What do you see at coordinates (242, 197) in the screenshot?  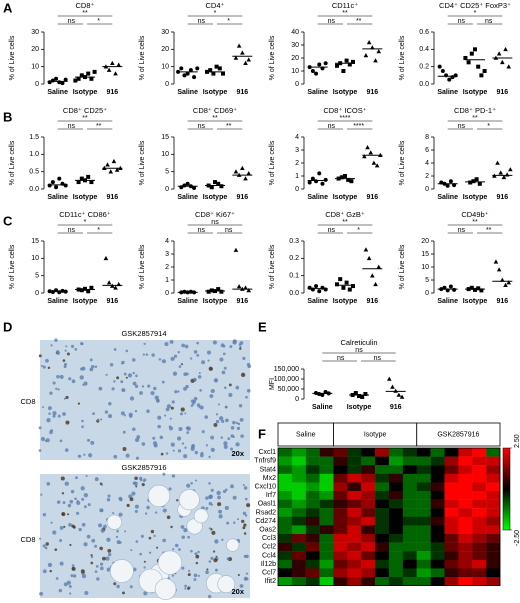 I see `x-tick-label: 916` at bounding box center [242, 197].